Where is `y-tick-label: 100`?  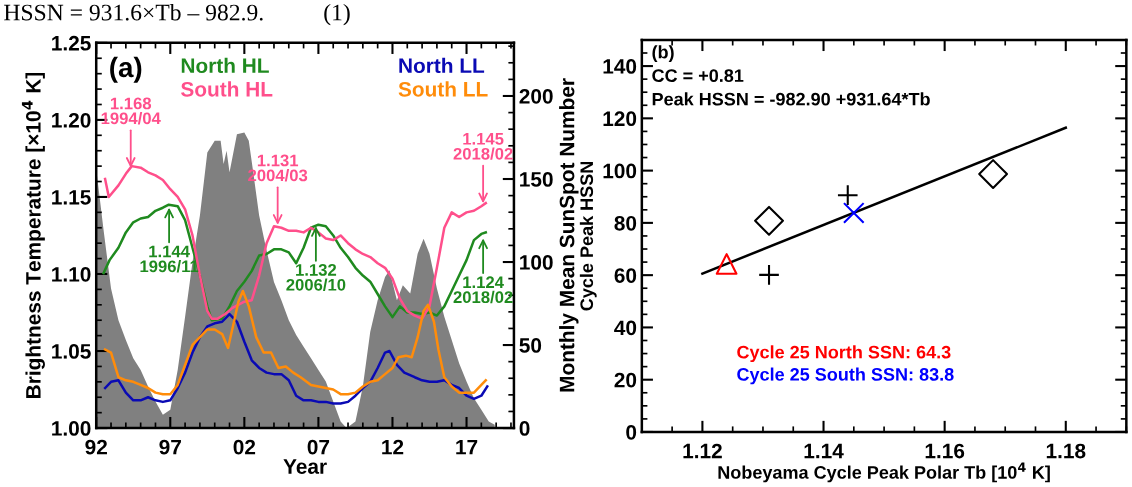 y-tick-label: 100 is located at coordinates (620, 171).